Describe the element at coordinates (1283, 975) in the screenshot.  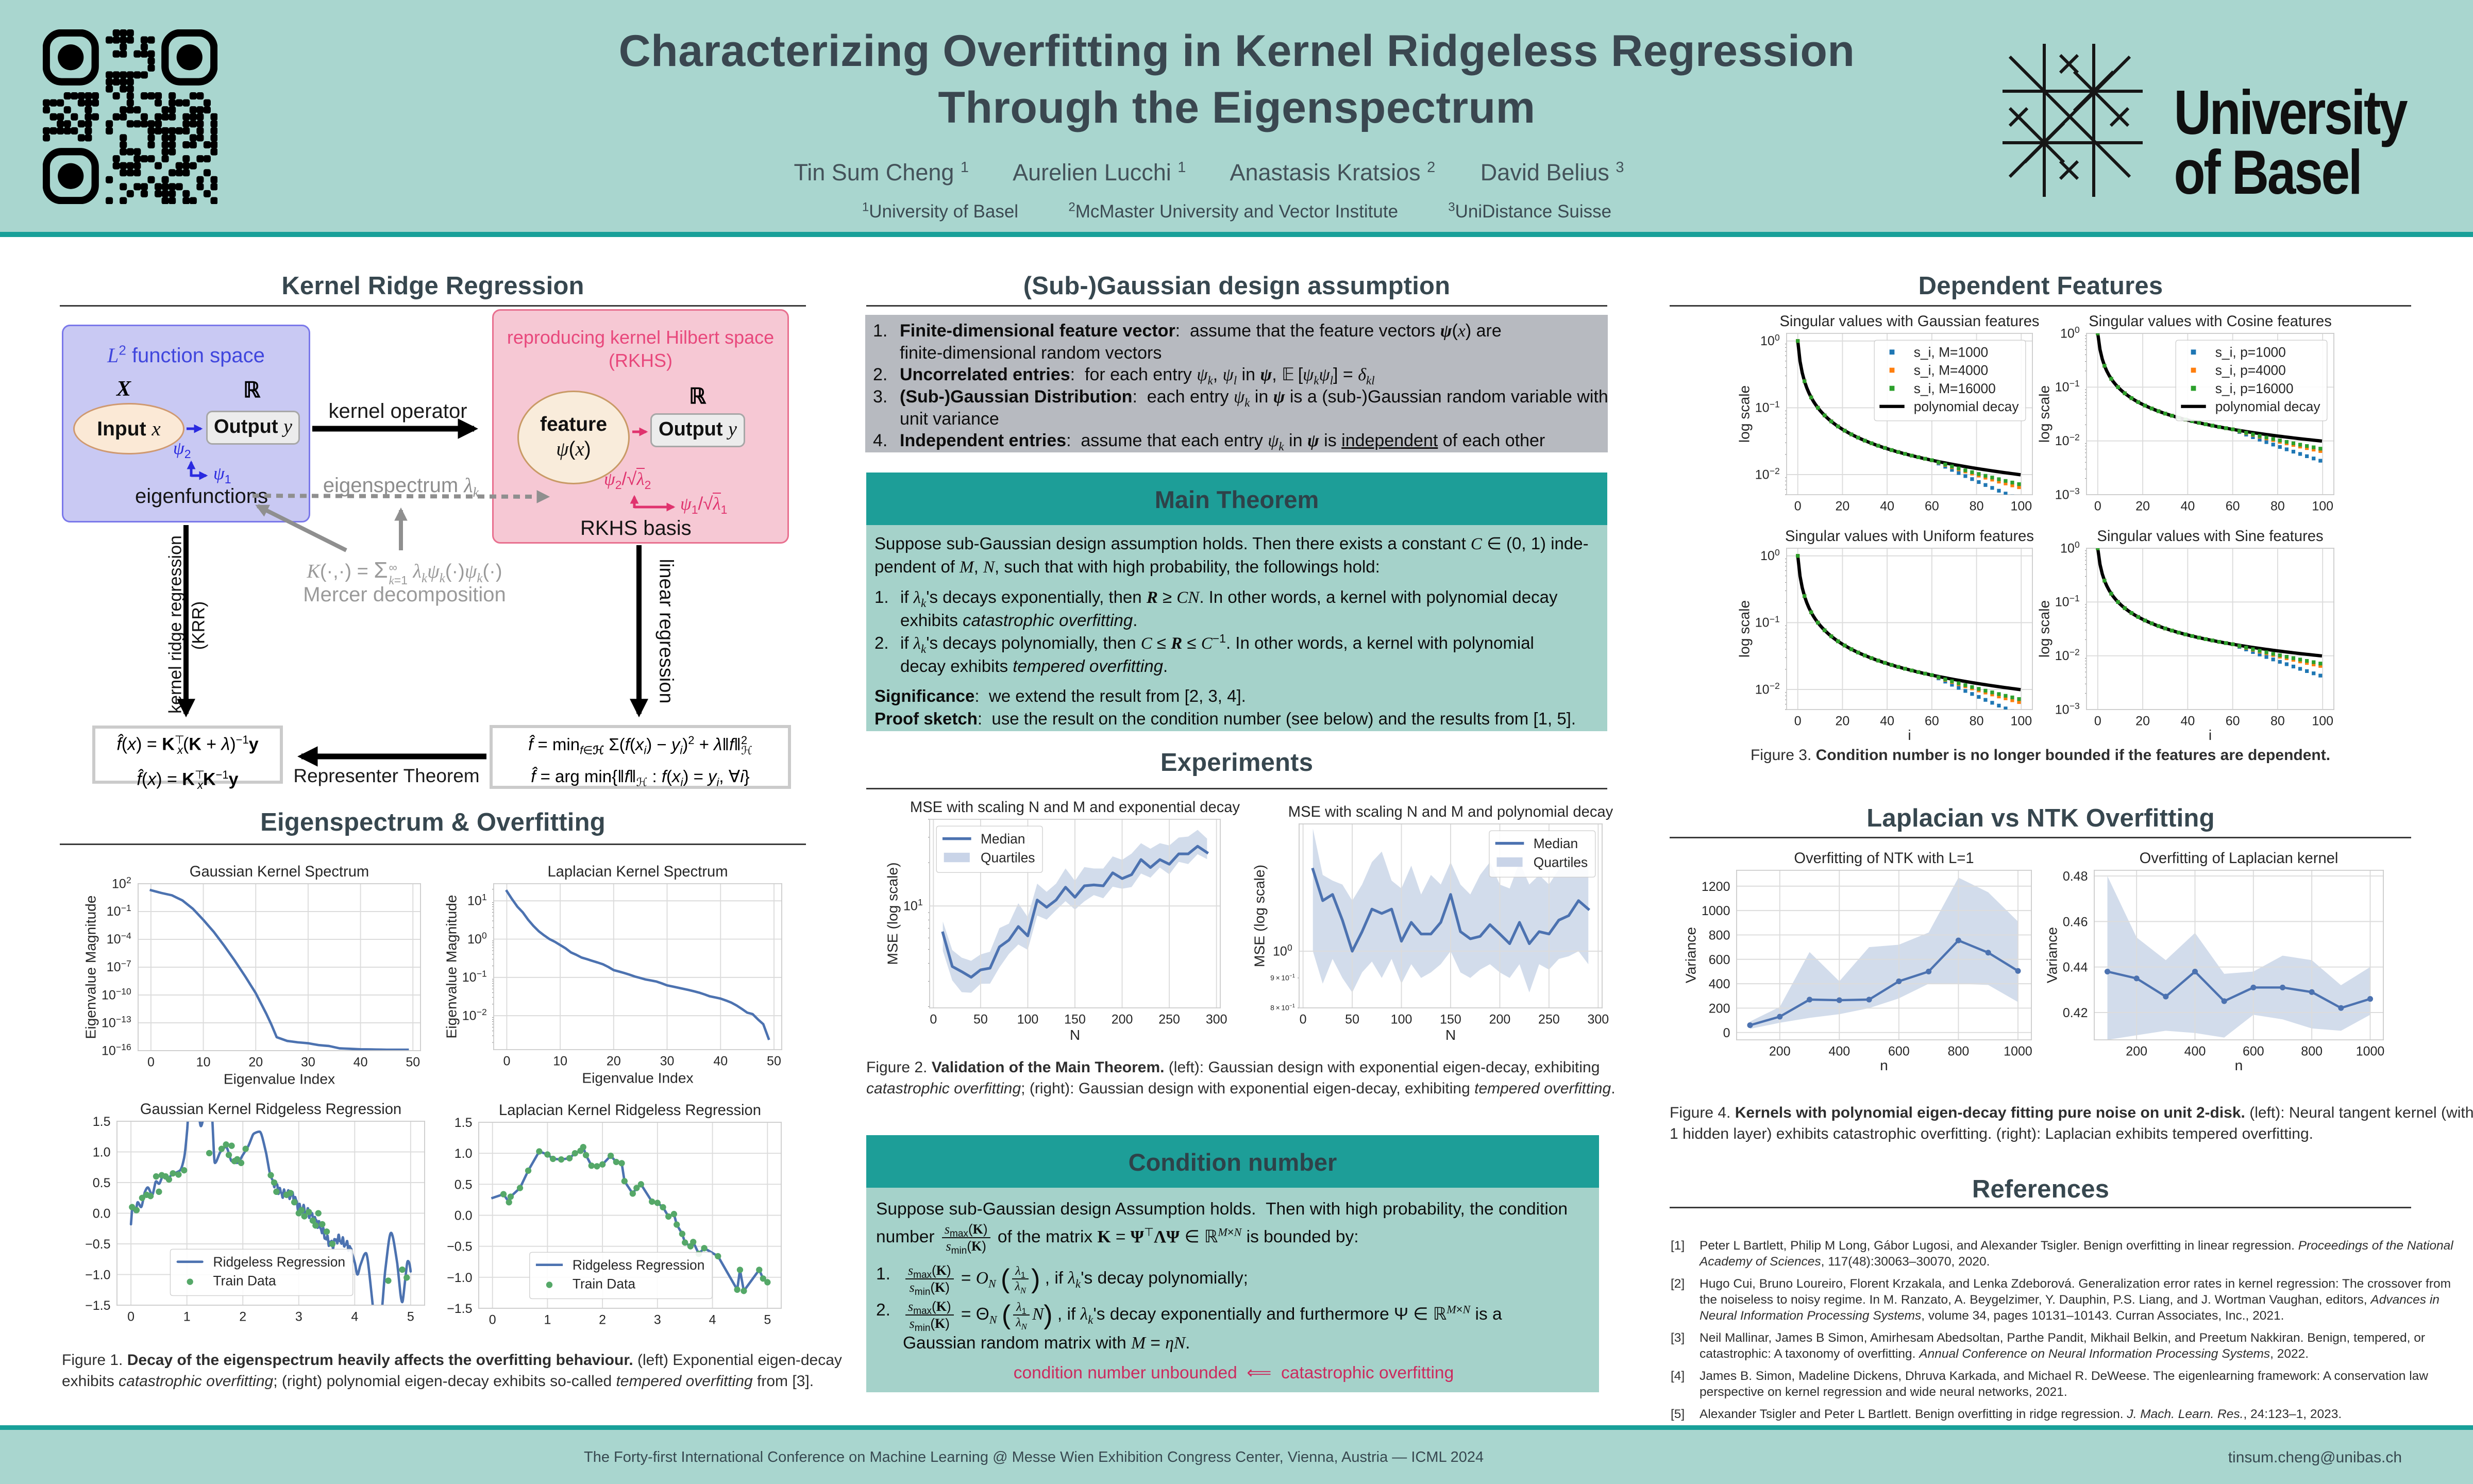
I see `svg-text:9 × 1: 9 × 1 0 − 1` at that location.